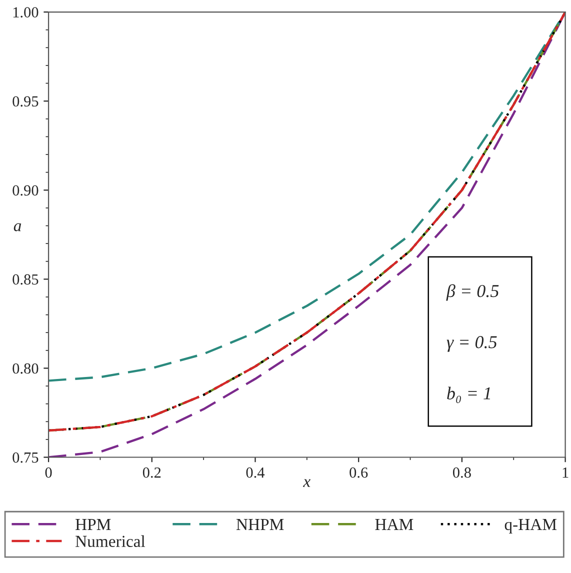 The width and height of the screenshot is (571, 573). What do you see at coordinates (25, 457) in the screenshot?
I see `y-tick-label: 0.75` at bounding box center [25, 457].